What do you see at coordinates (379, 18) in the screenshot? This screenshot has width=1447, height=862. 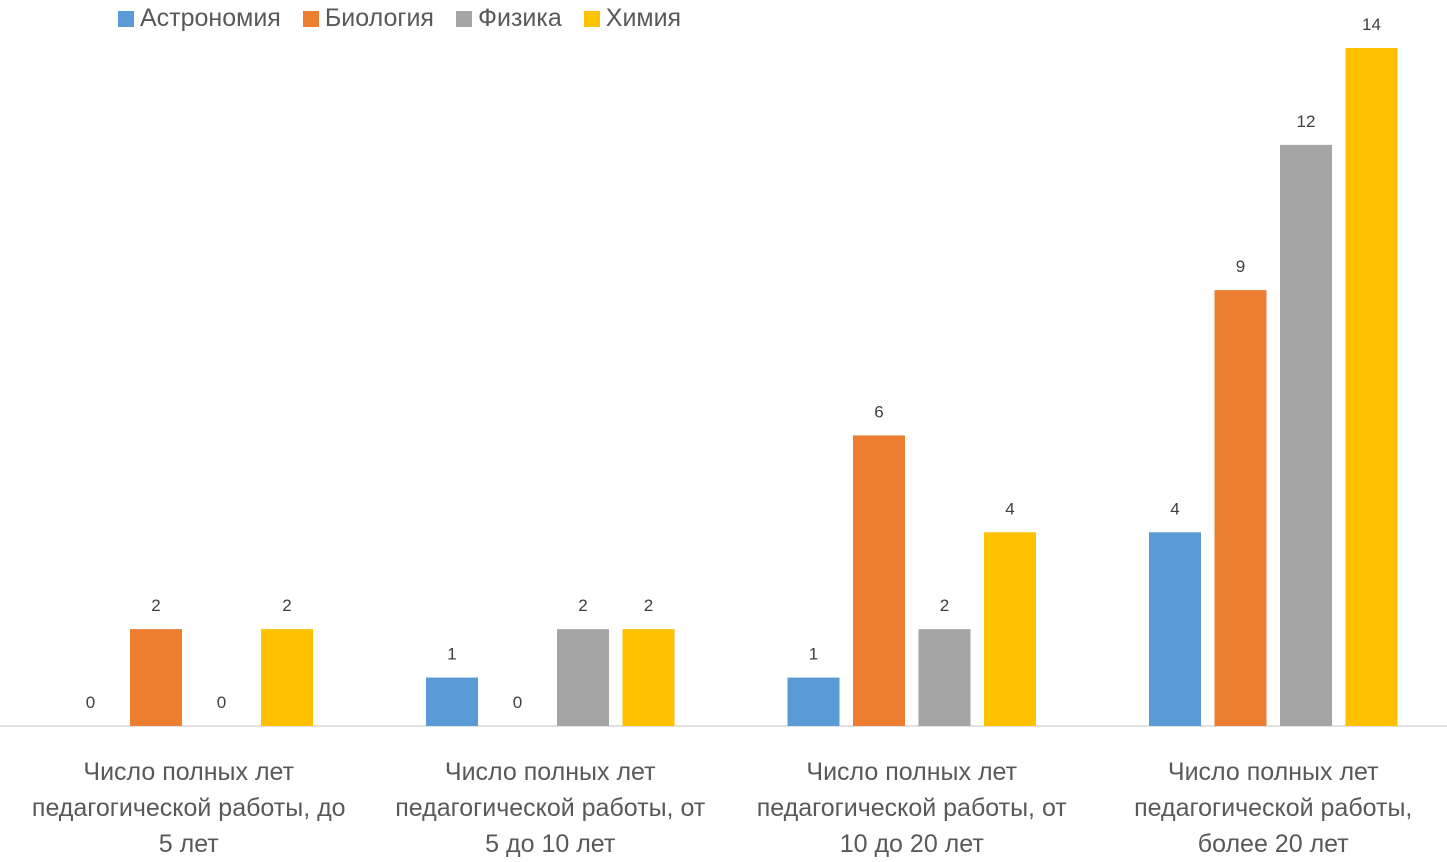 I see `legend-label: Биология` at bounding box center [379, 18].